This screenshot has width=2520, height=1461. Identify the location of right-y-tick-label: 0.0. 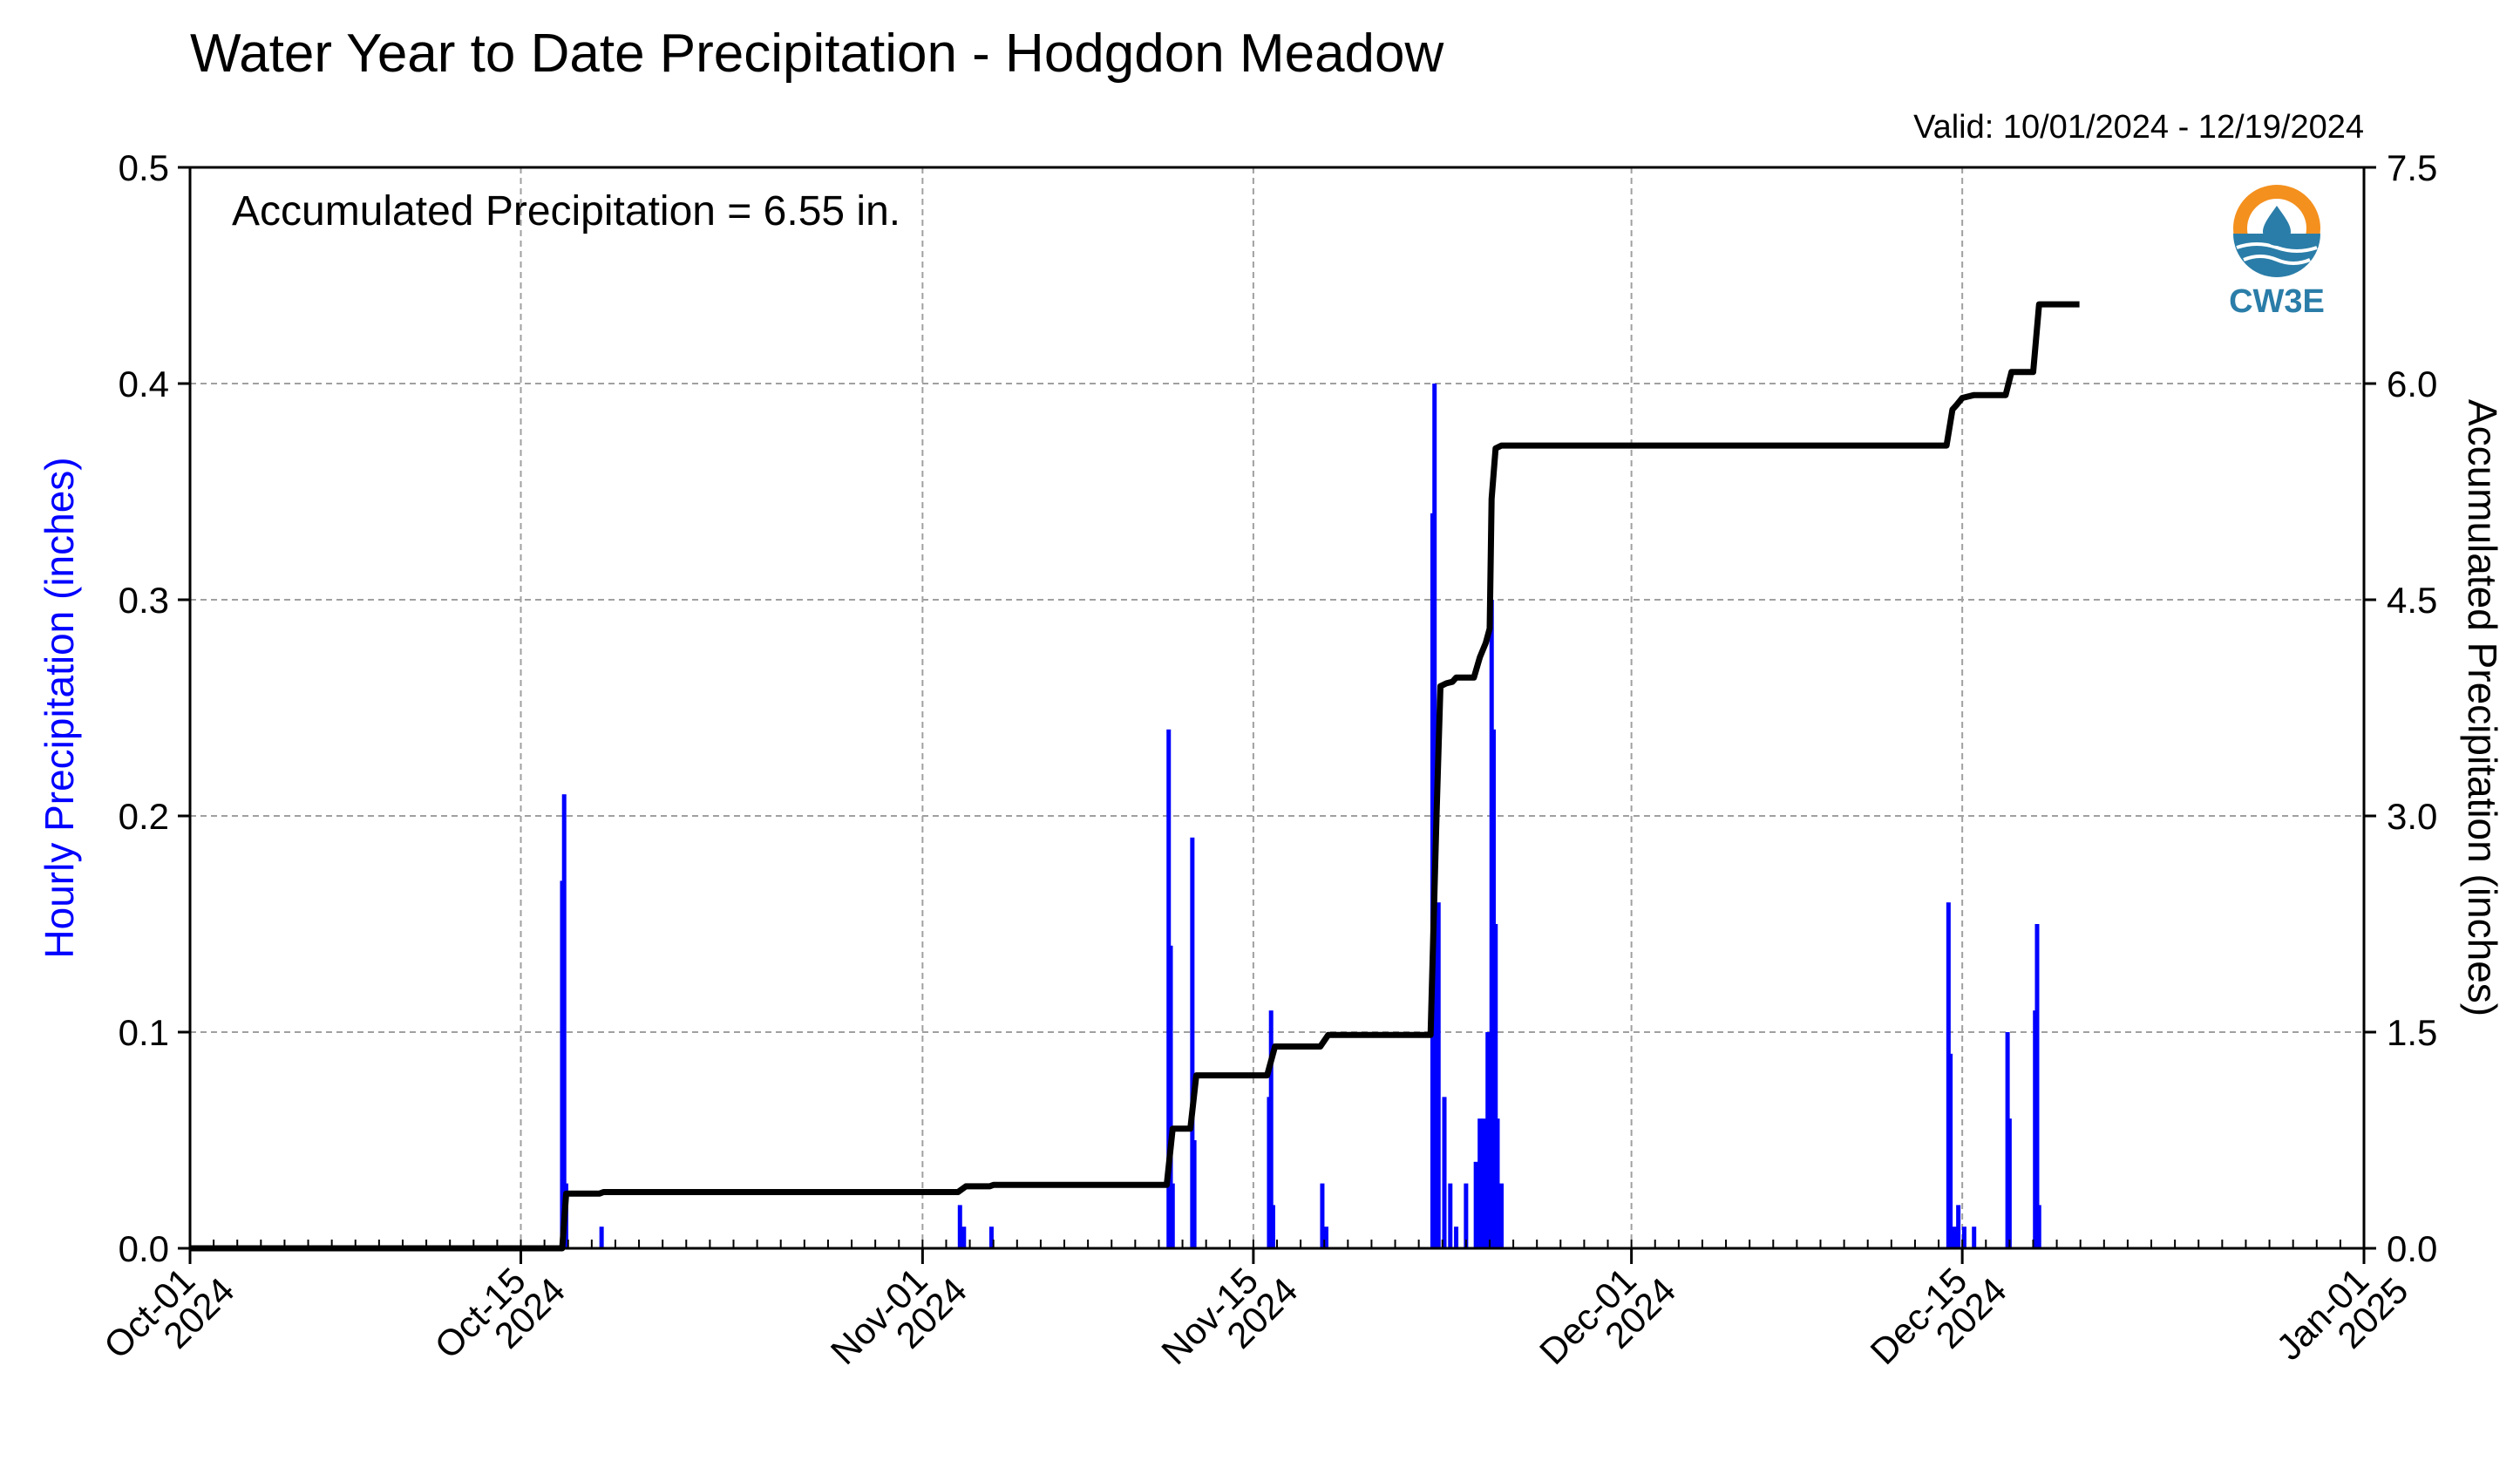
(2412, 1248).